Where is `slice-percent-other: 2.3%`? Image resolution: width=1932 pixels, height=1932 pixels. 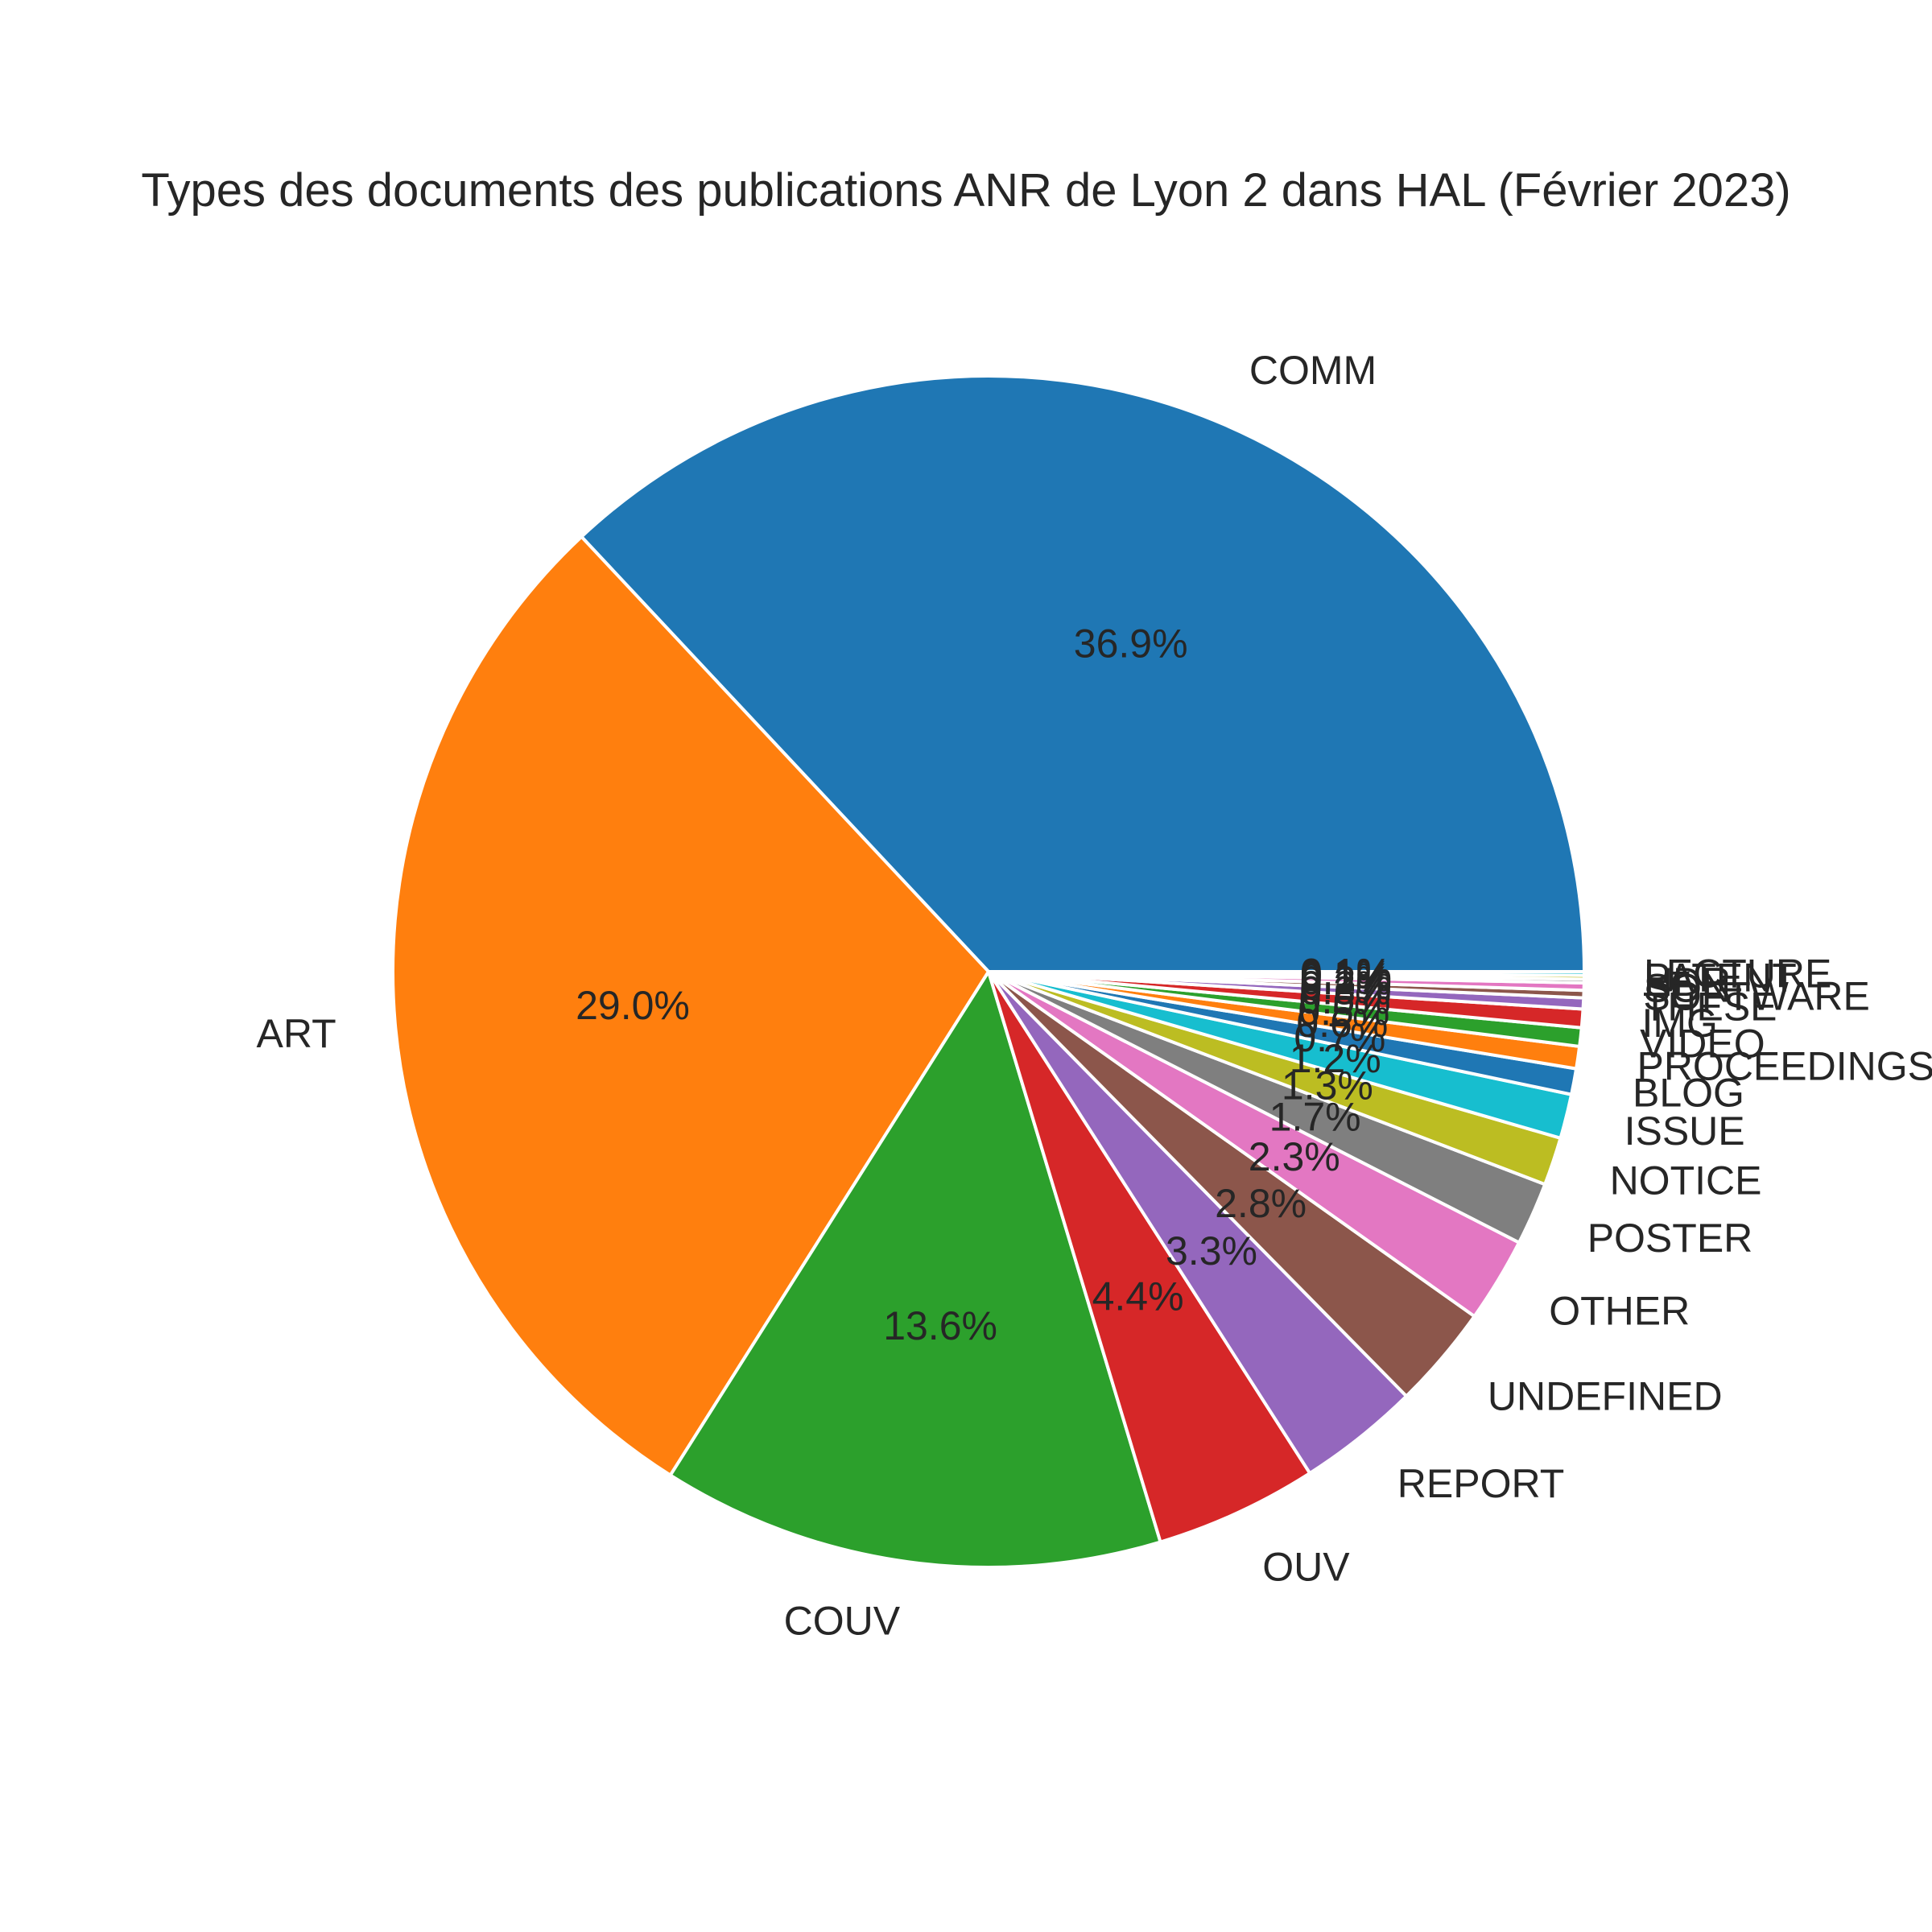
slice-percent-other: 2.3% is located at coordinates (1294, 1156).